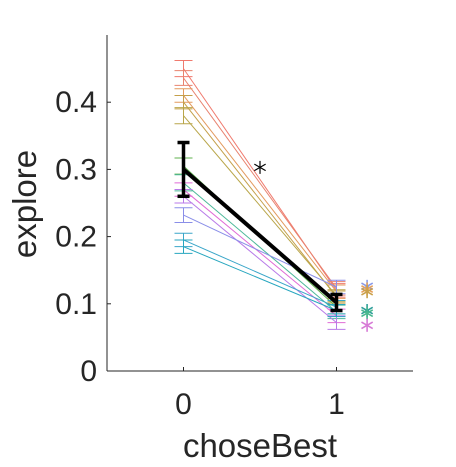 This screenshot has width=456, height=467. I want to click on side-marker-2-stroke, so click(367, 291).